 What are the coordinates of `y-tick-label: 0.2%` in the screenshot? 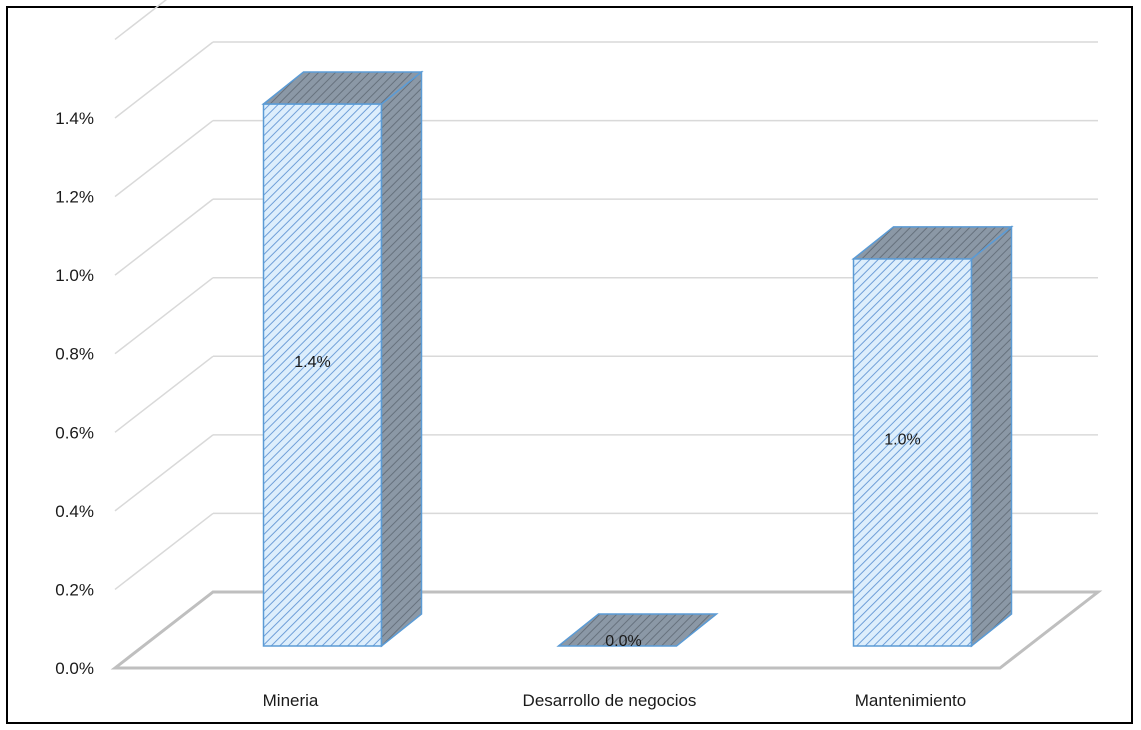 It's located at (74, 589).